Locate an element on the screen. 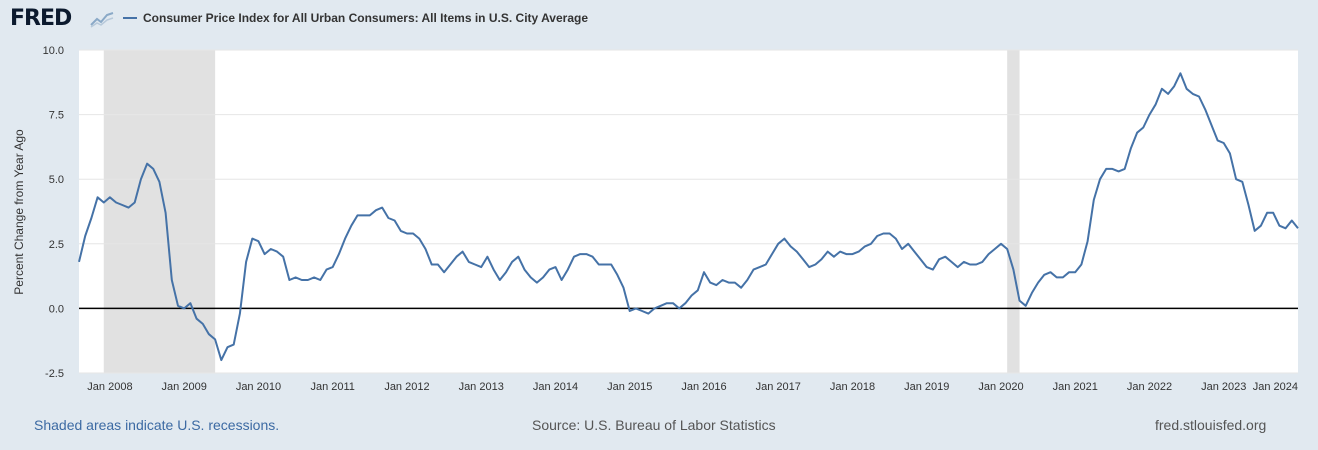 The image size is (1318, 450). x-tick-label: Jan 2022 is located at coordinates (1149, 387).